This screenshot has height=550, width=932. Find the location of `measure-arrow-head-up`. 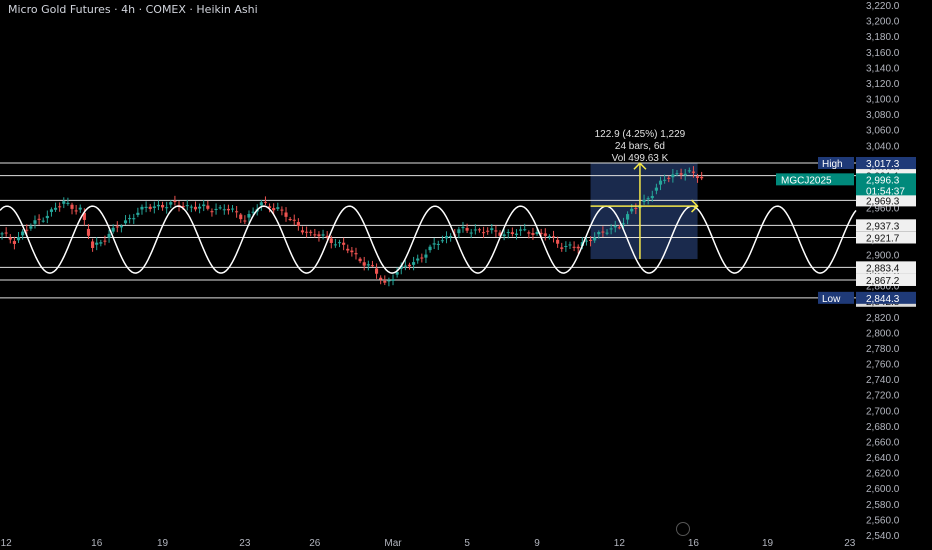

measure-arrow-head-up is located at coordinates (640, 166).